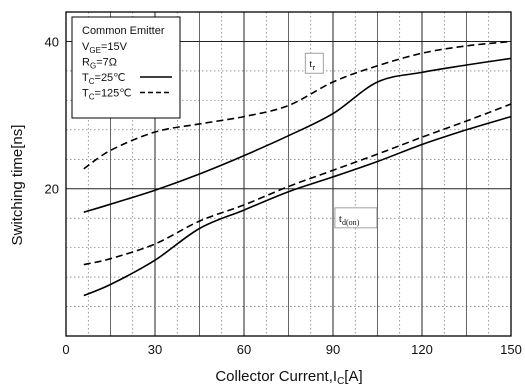 The image size is (525, 388). What do you see at coordinates (511, 349) in the screenshot?
I see `x-tick-label: 150` at bounding box center [511, 349].